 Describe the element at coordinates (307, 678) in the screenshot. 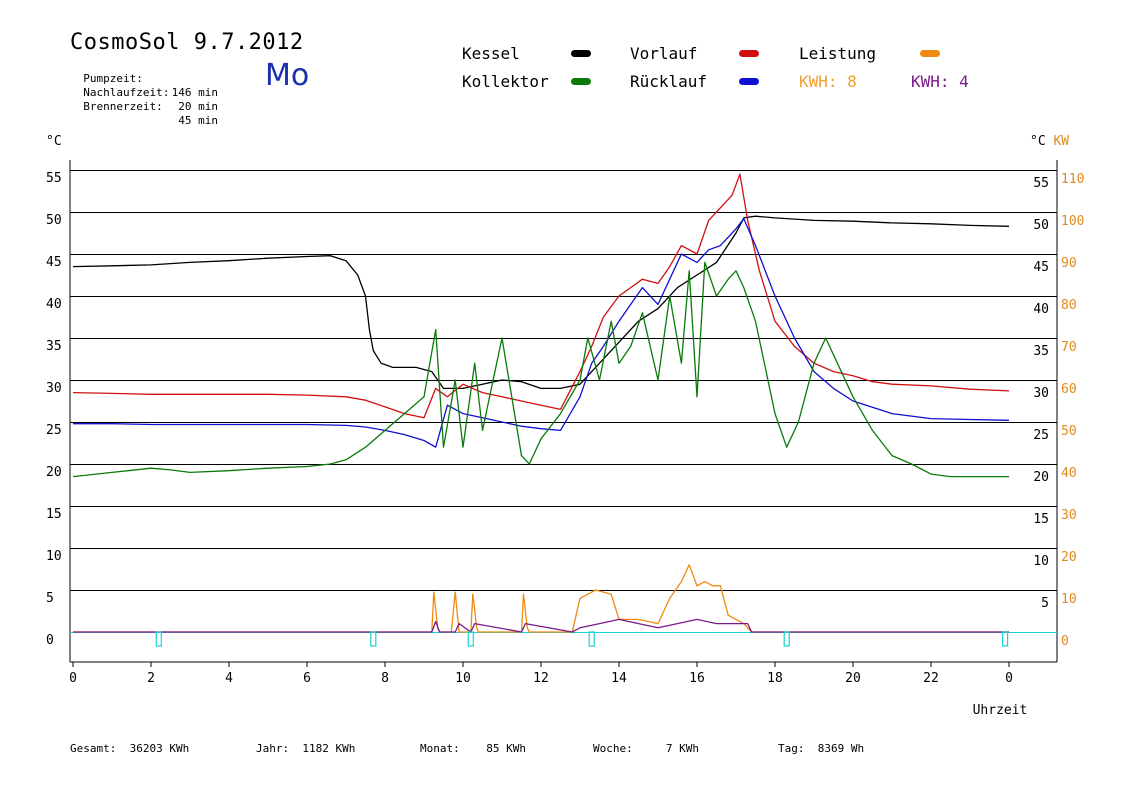

I see `x-tick-label: 6` at that location.